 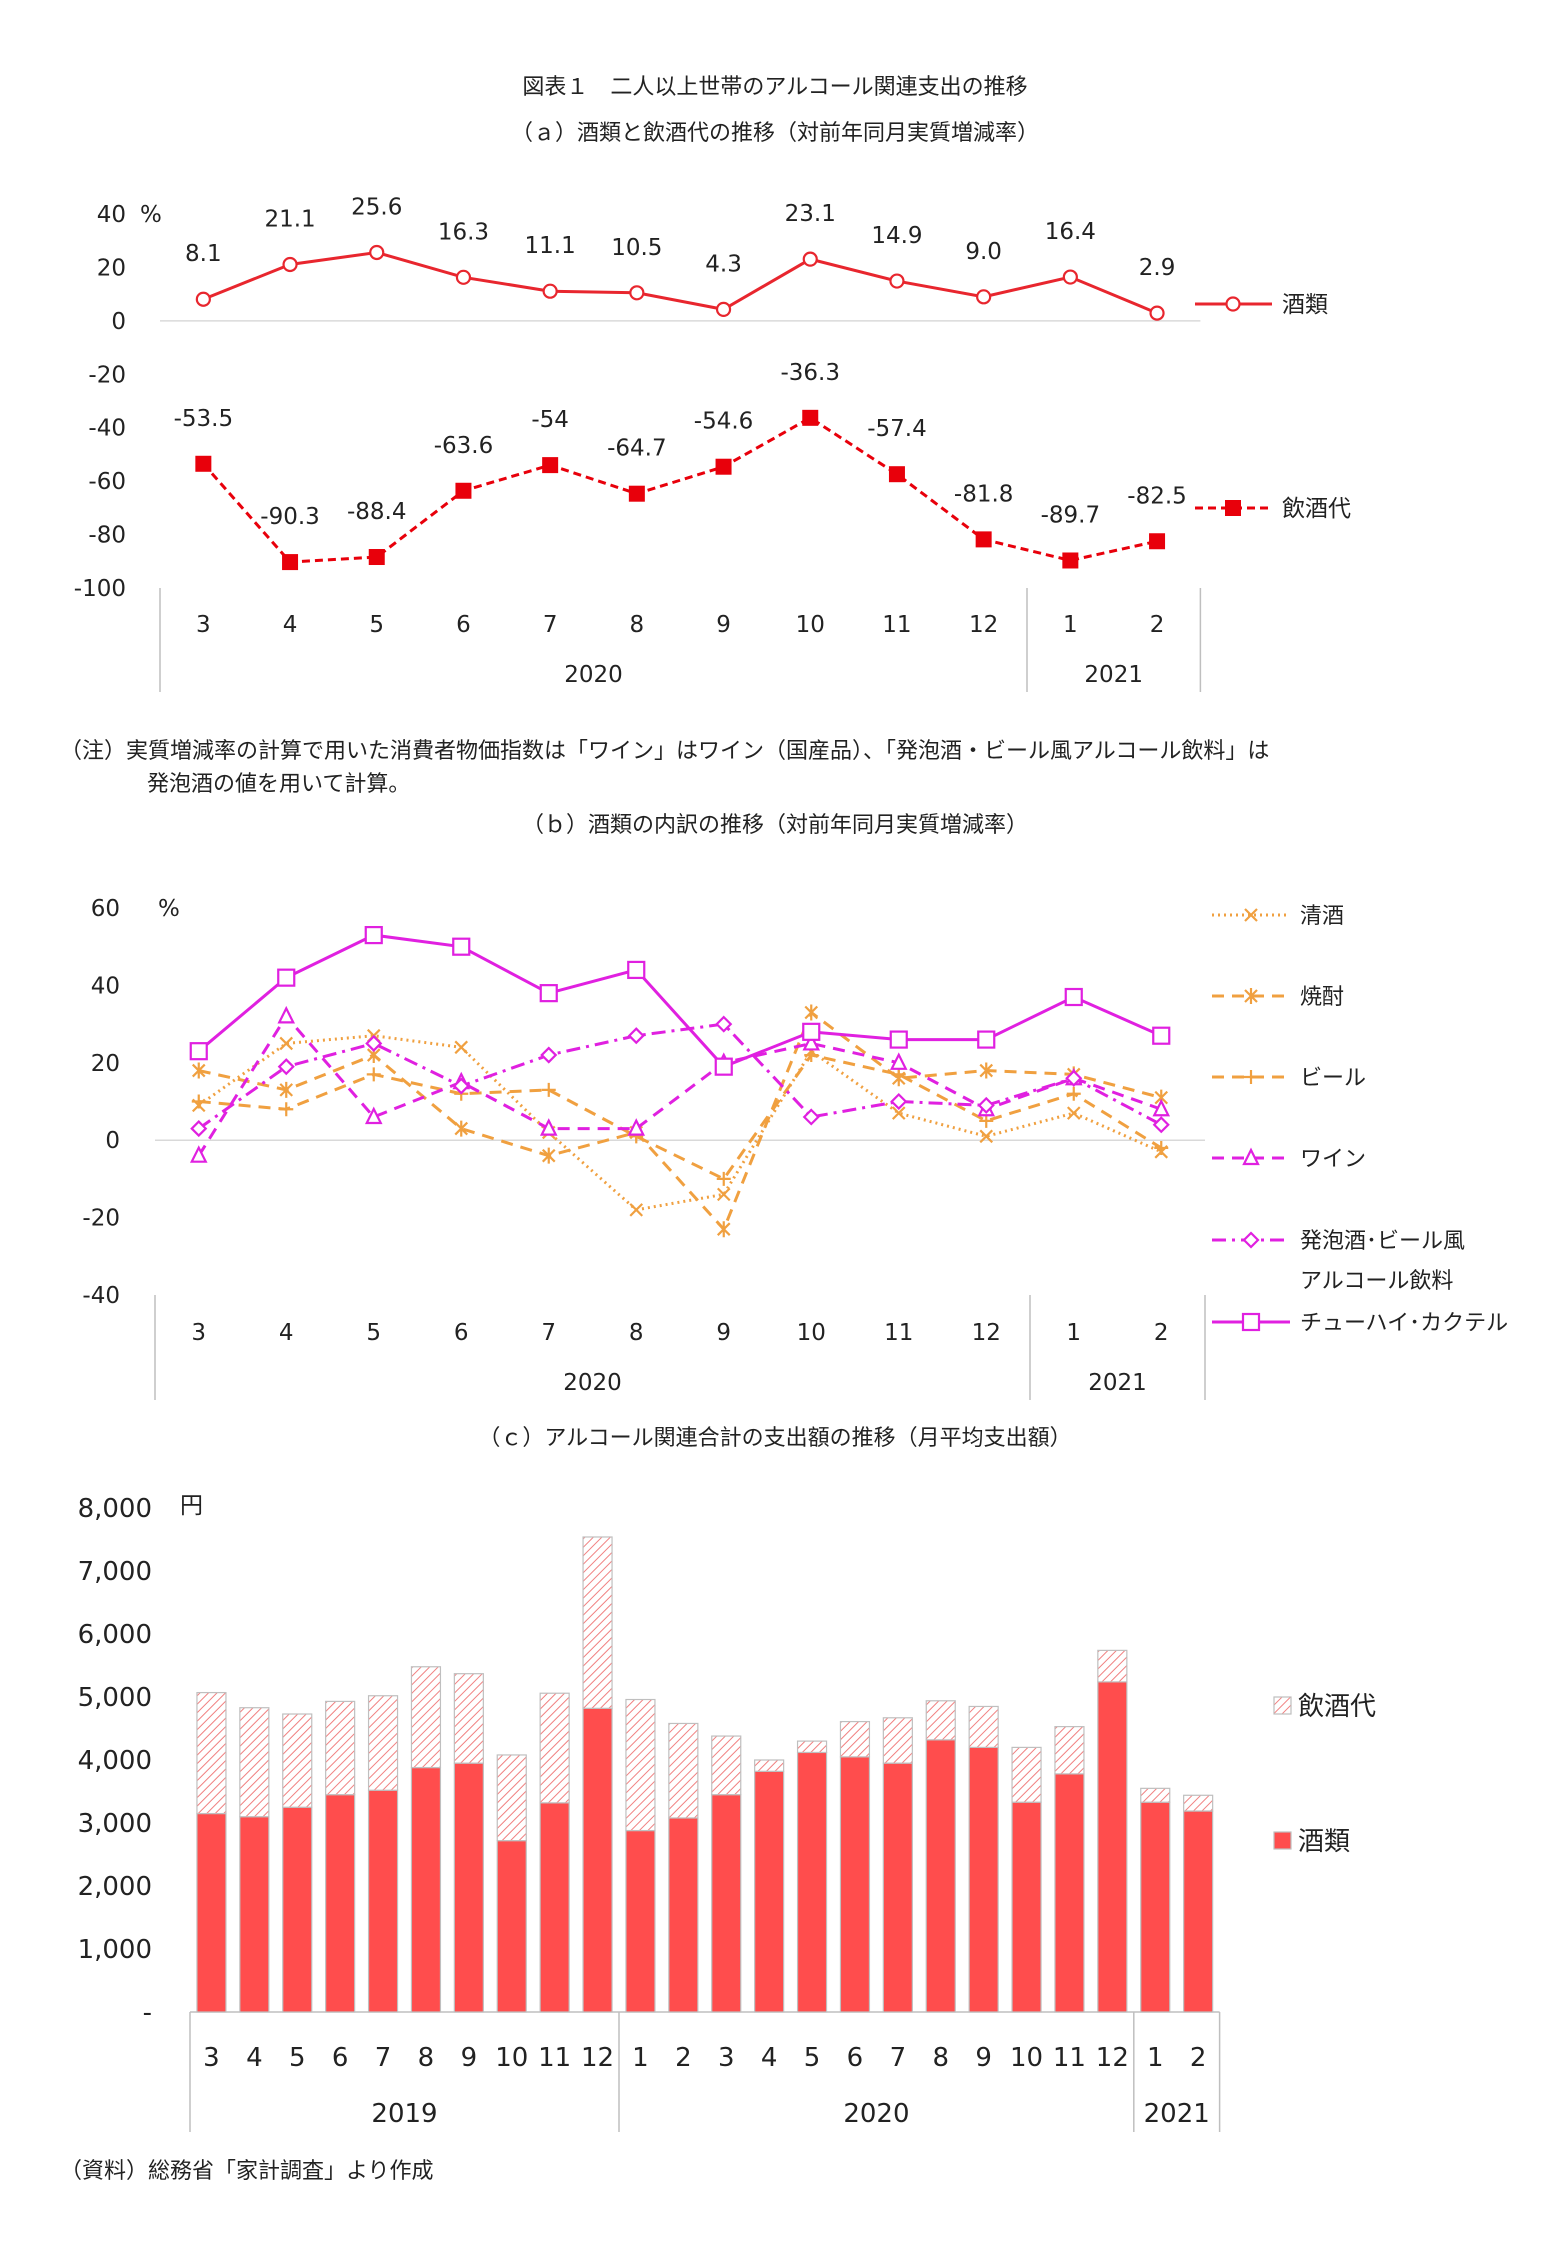 What do you see at coordinates (105, 909) in the screenshot?
I see `y-tick-label: 60` at bounding box center [105, 909].